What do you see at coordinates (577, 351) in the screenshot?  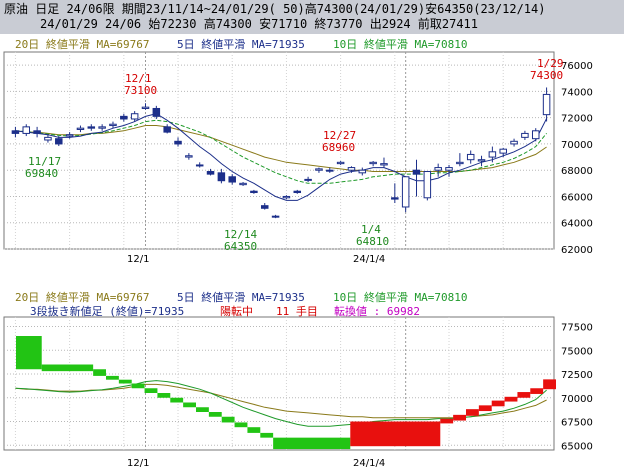 I see `y-tick-label: 75000` at bounding box center [577, 351].